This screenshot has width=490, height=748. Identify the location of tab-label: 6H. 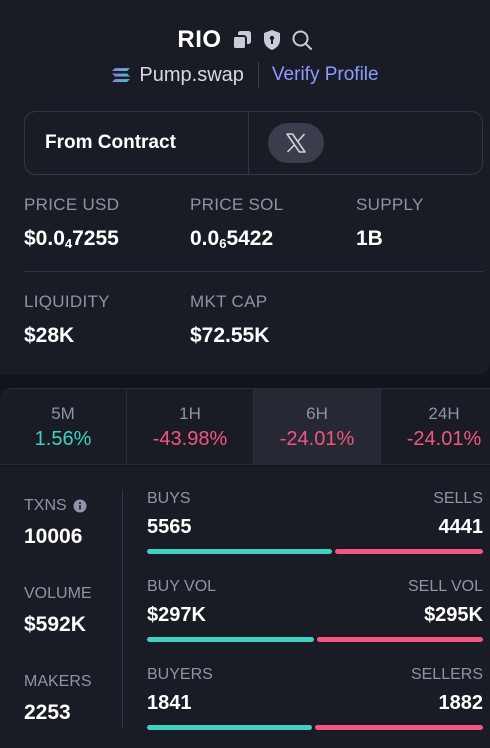
(317, 413).